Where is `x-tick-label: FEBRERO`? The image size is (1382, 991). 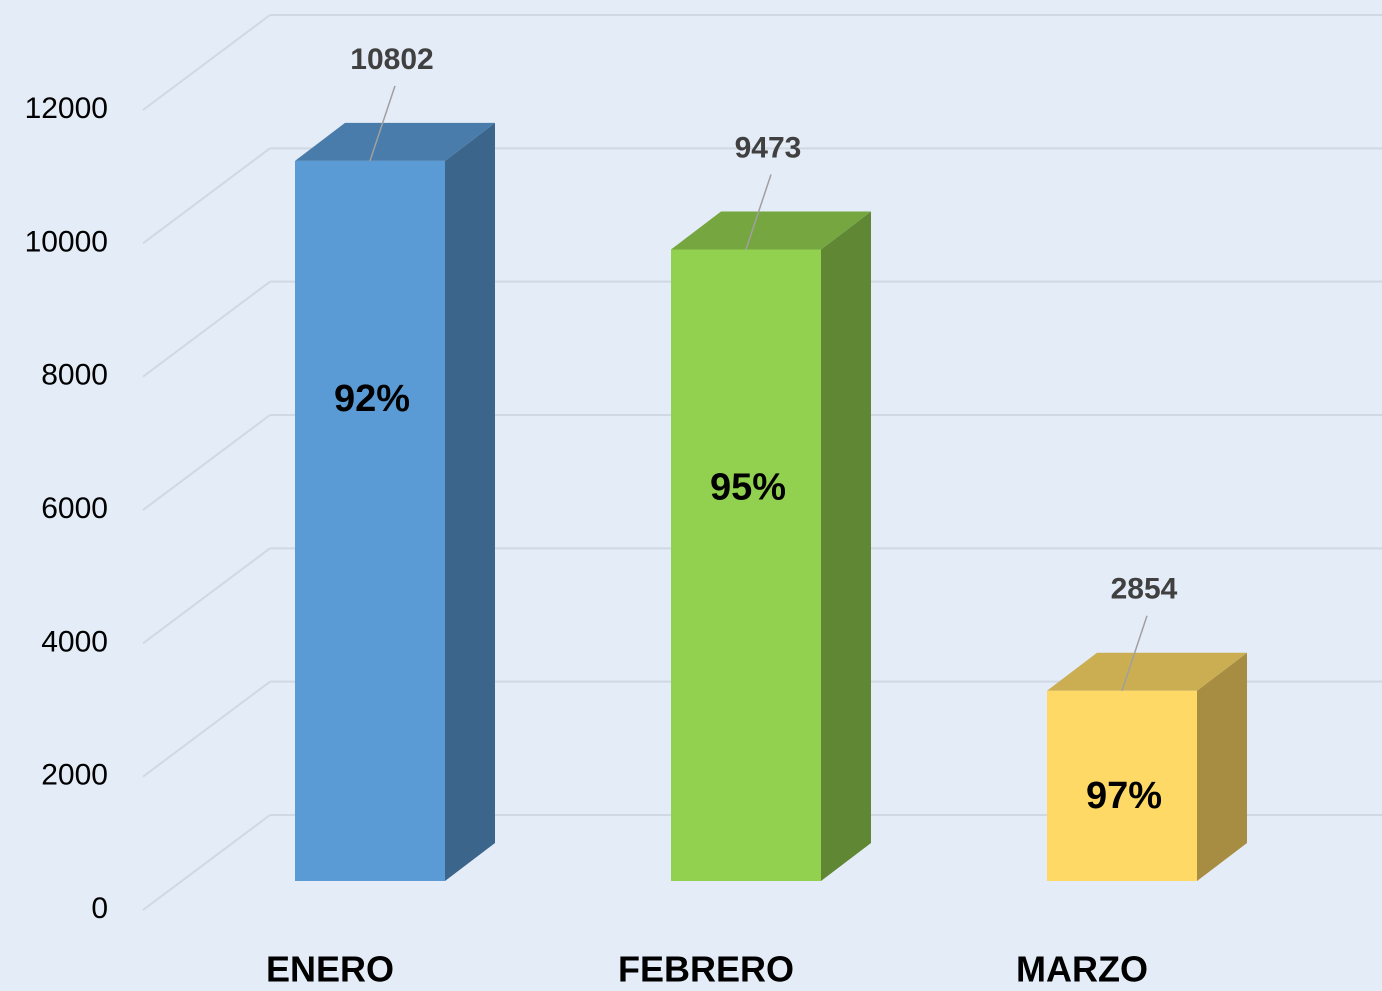
x-tick-label: FEBRERO is located at coordinates (706, 969).